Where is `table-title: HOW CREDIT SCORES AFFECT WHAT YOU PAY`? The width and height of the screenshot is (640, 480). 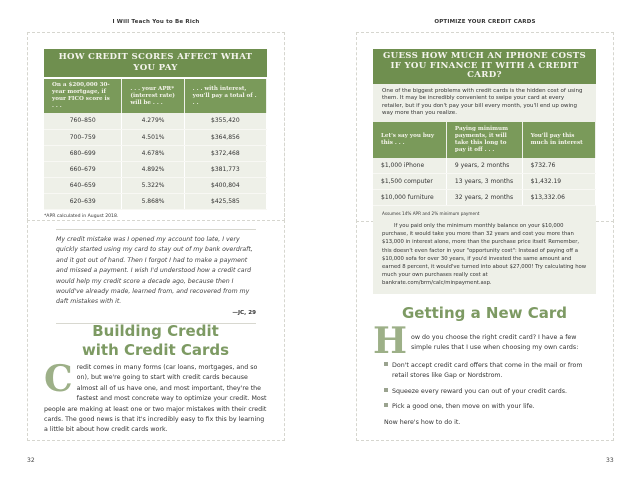 table-title: HOW CREDIT SCORES AFFECT WHAT YOU PAY is located at coordinates (155, 63).